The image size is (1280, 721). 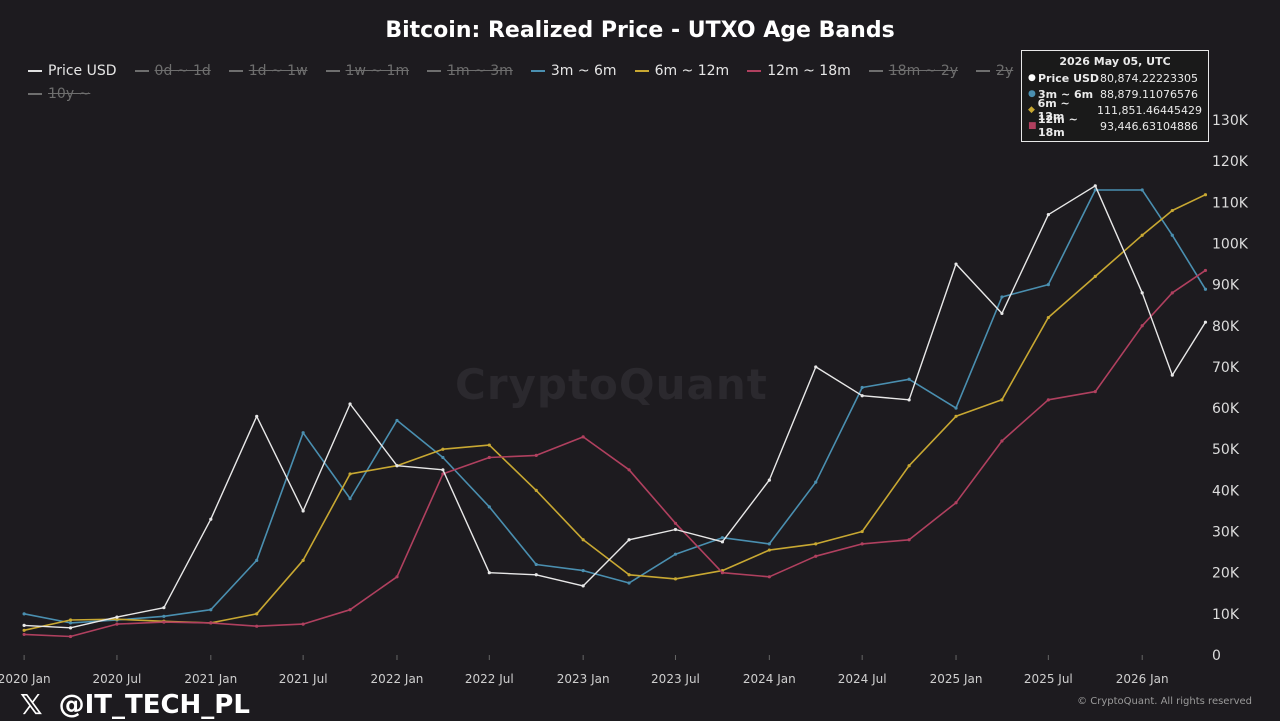 What do you see at coordinates (573, 71) in the screenshot?
I see `legend-item-5: 3m ~ 6m` at bounding box center [573, 71].